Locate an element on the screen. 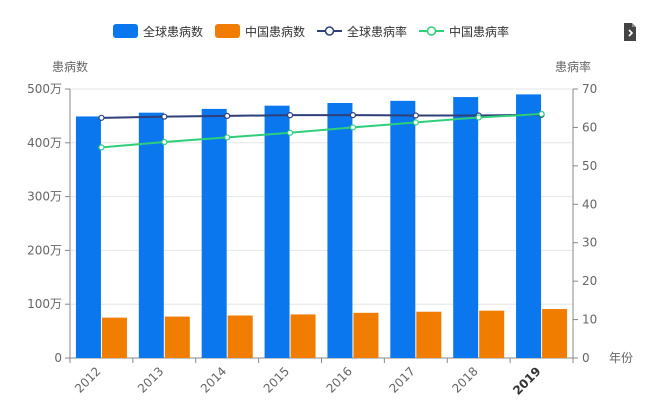 Image resolution: width=649 pixels, height=418 pixels. y2-tick-label: 70 is located at coordinates (589, 89).